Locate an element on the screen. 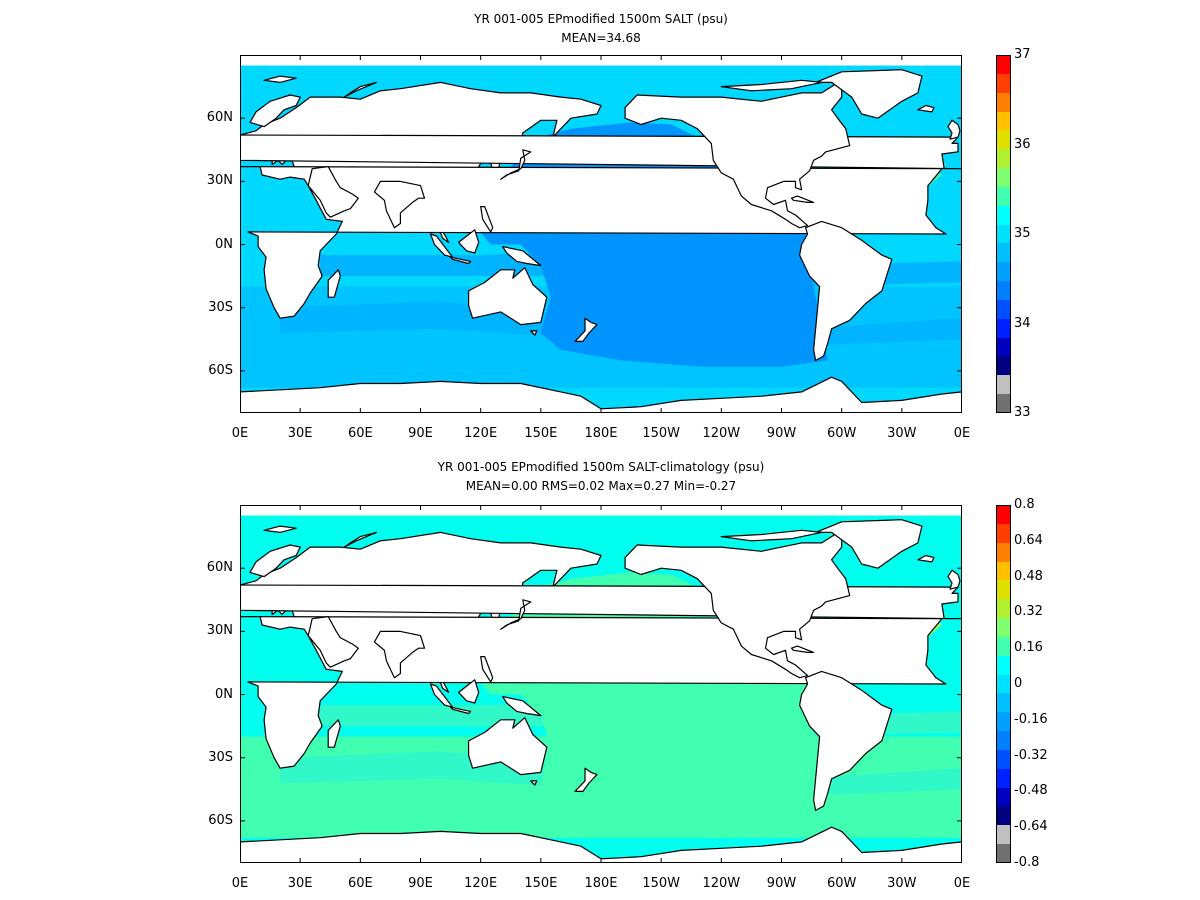  colorbar-label: 34 is located at coordinates (1022, 323).